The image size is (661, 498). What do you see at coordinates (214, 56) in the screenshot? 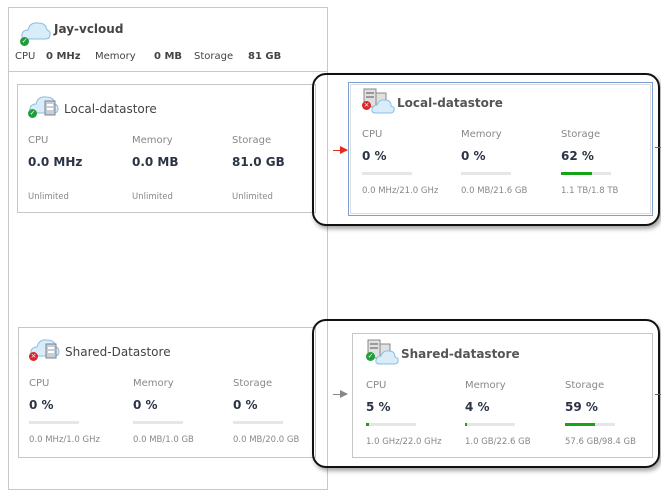
I see `root-storage-label: Storage` at bounding box center [214, 56].